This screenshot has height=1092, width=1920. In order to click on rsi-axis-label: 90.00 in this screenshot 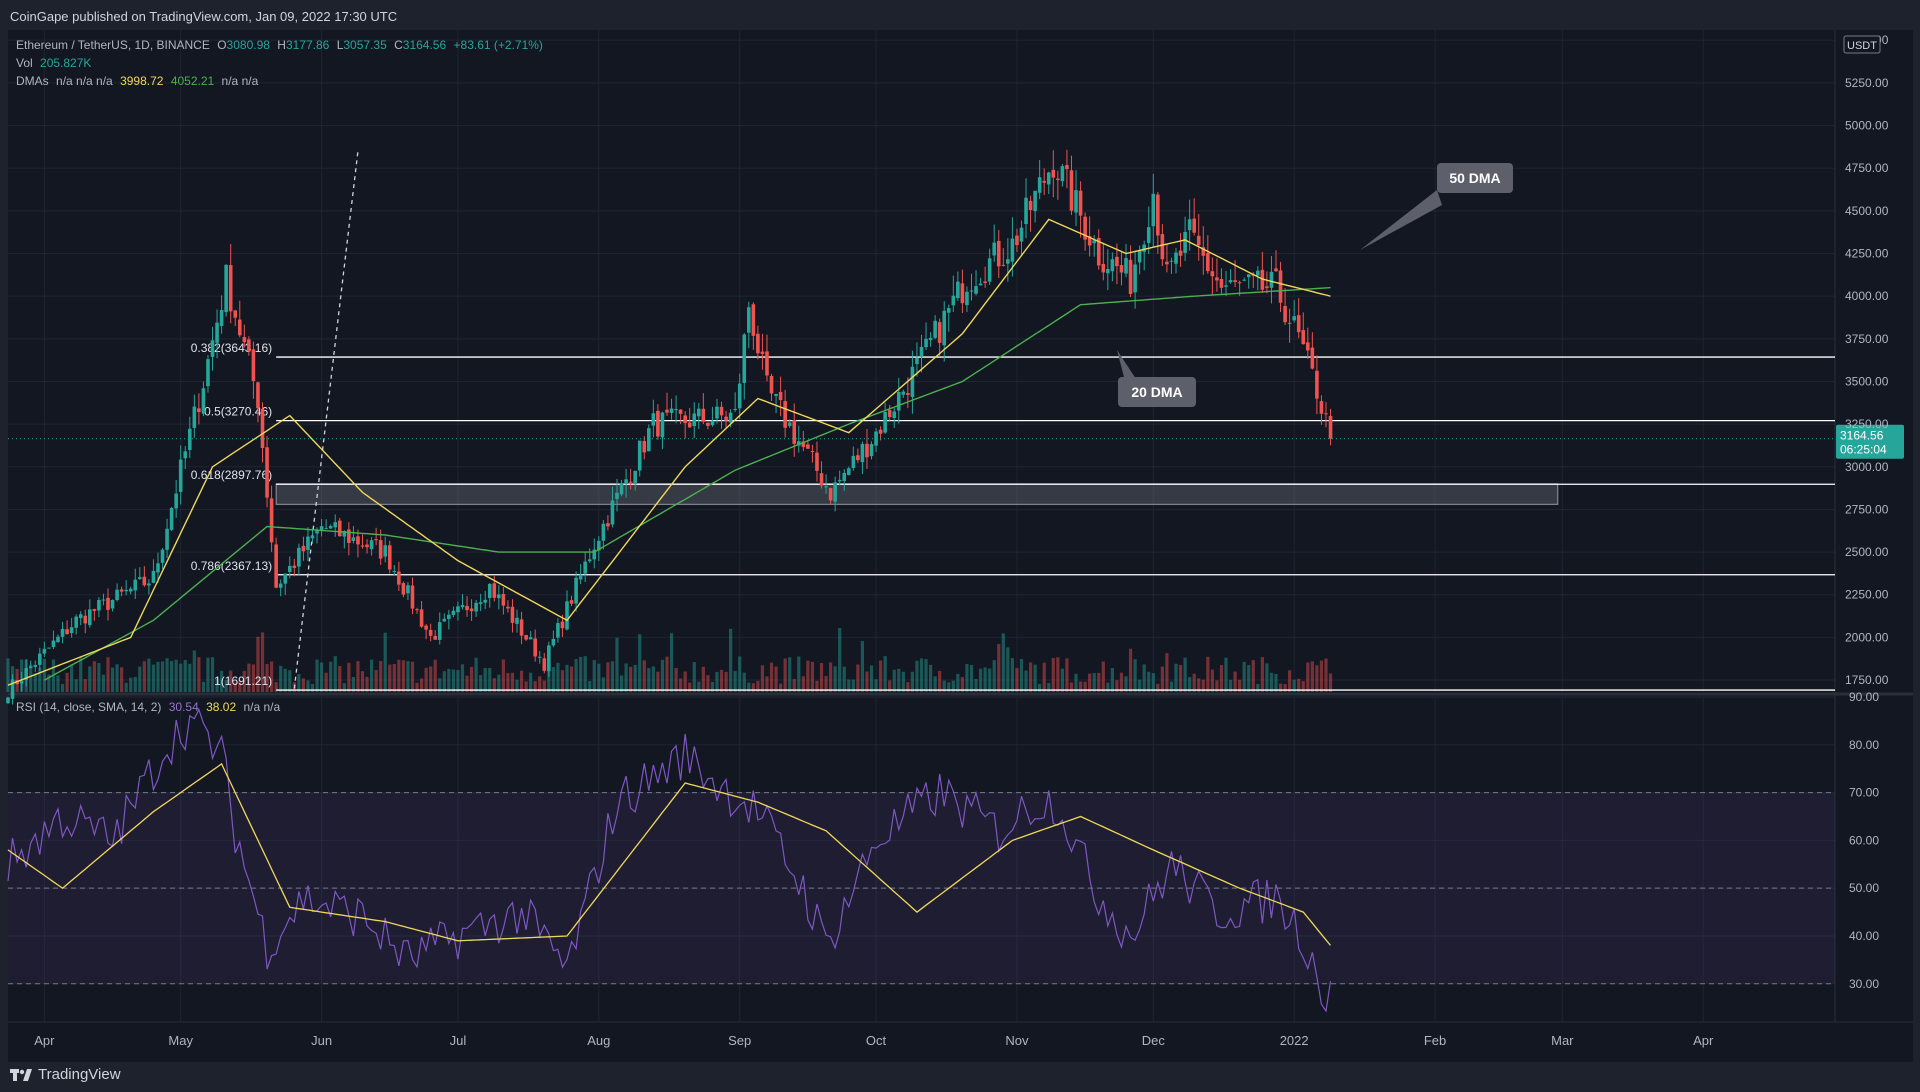, I will do `click(1864, 697)`.